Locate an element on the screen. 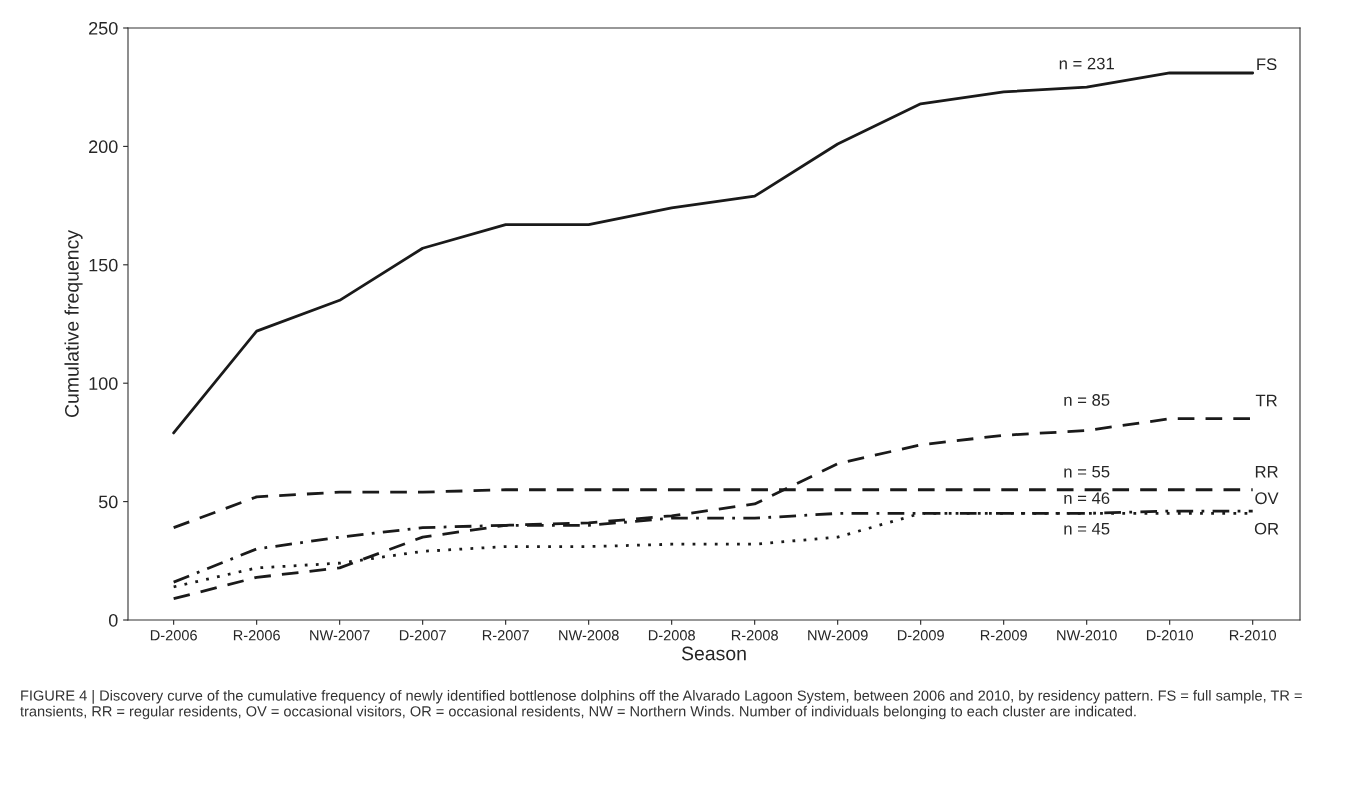 This screenshot has height=785, width=1354. x-tick-label: R-2007 is located at coordinates (505, 635).